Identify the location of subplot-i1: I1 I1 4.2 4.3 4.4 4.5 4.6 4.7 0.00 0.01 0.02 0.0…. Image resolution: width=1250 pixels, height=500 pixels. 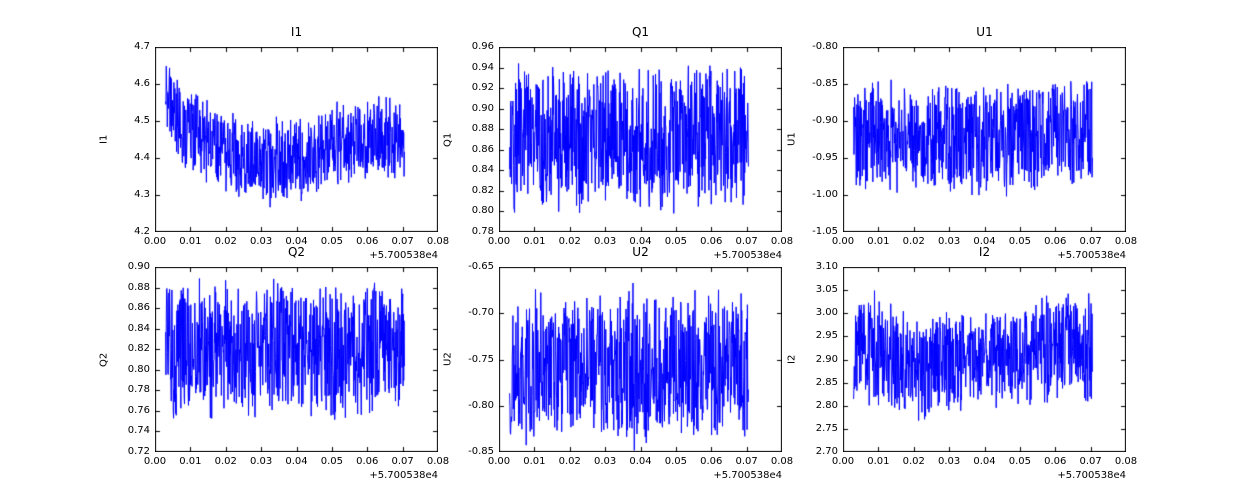
(280, 146).